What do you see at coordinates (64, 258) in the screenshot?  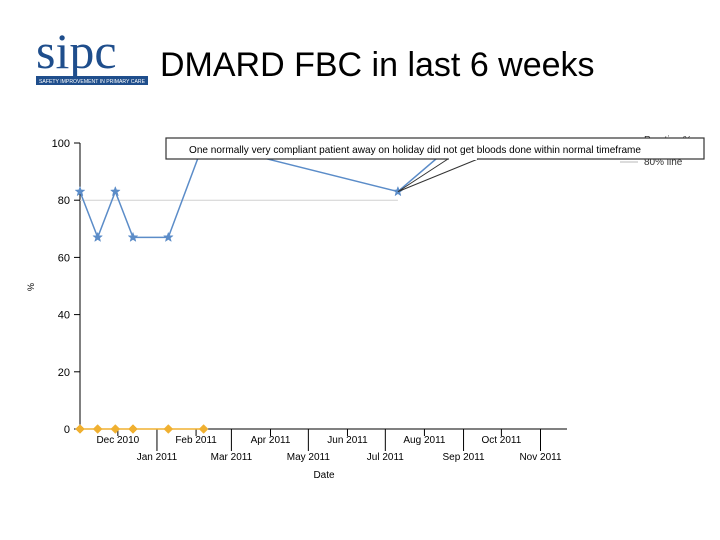 I see `y-tick-label: 60` at bounding box center [64, 258].